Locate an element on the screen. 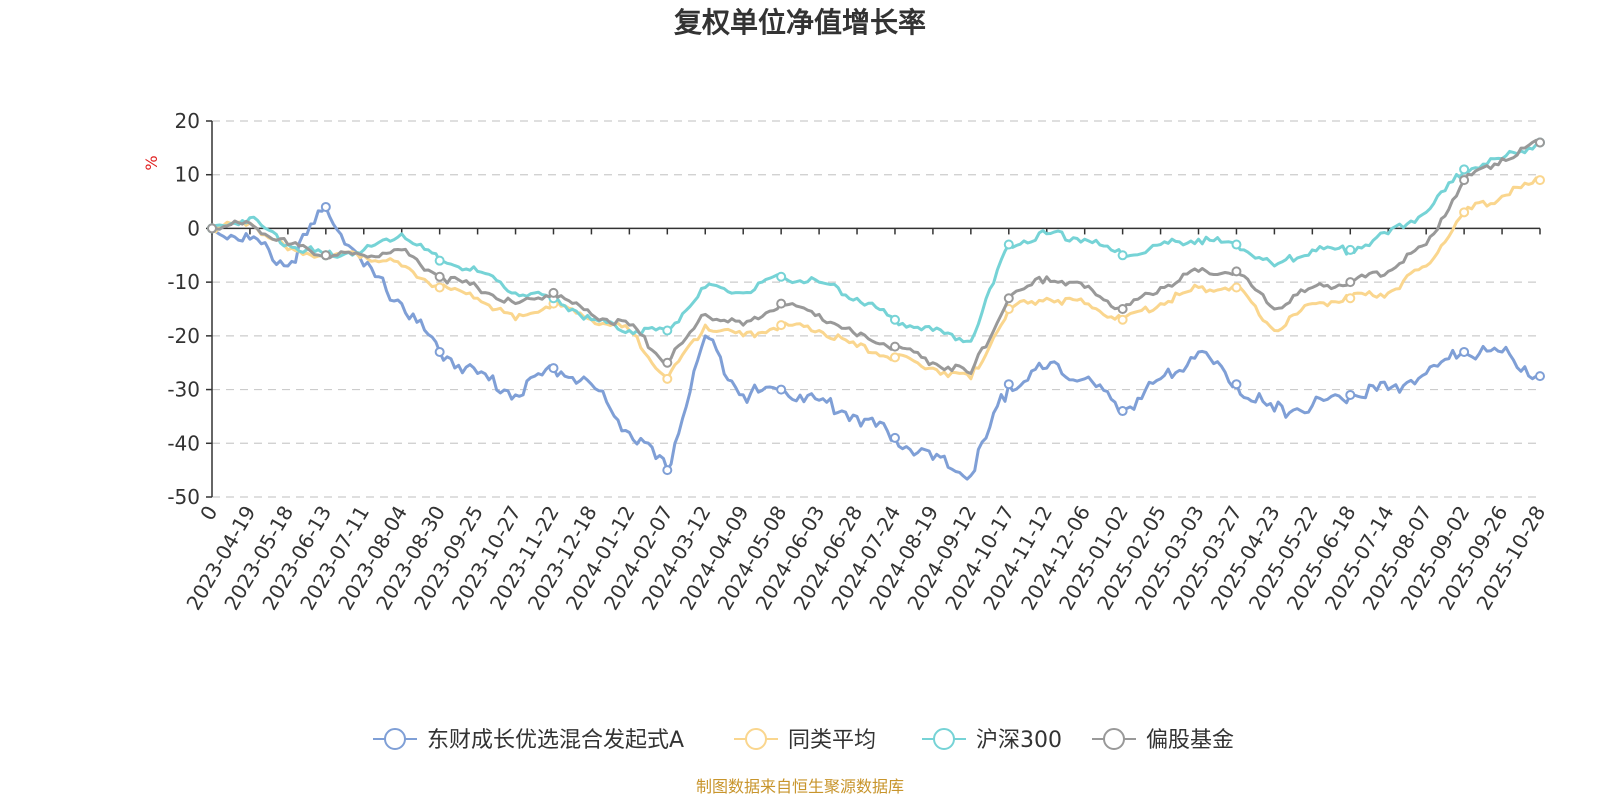 The image size is (1600, 800). y-tick-label: -40 is located at coordinates (183, 443).